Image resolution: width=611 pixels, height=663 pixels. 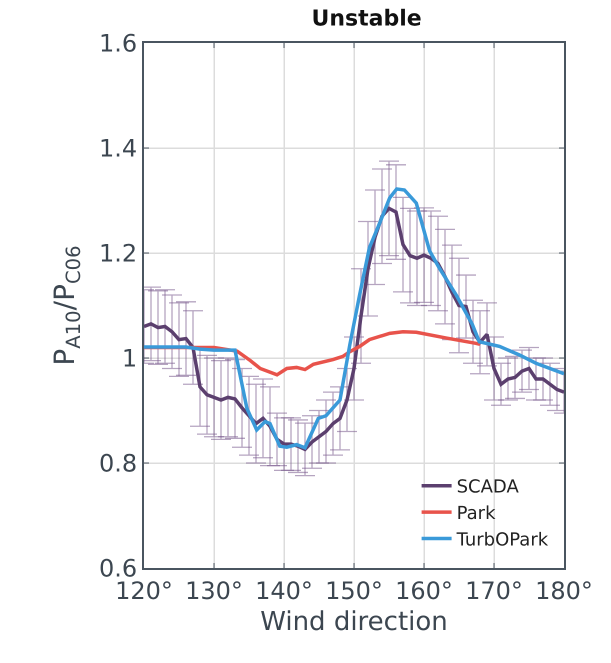 I want to click on legend-label: SCADA, so click(x=488, y=487).